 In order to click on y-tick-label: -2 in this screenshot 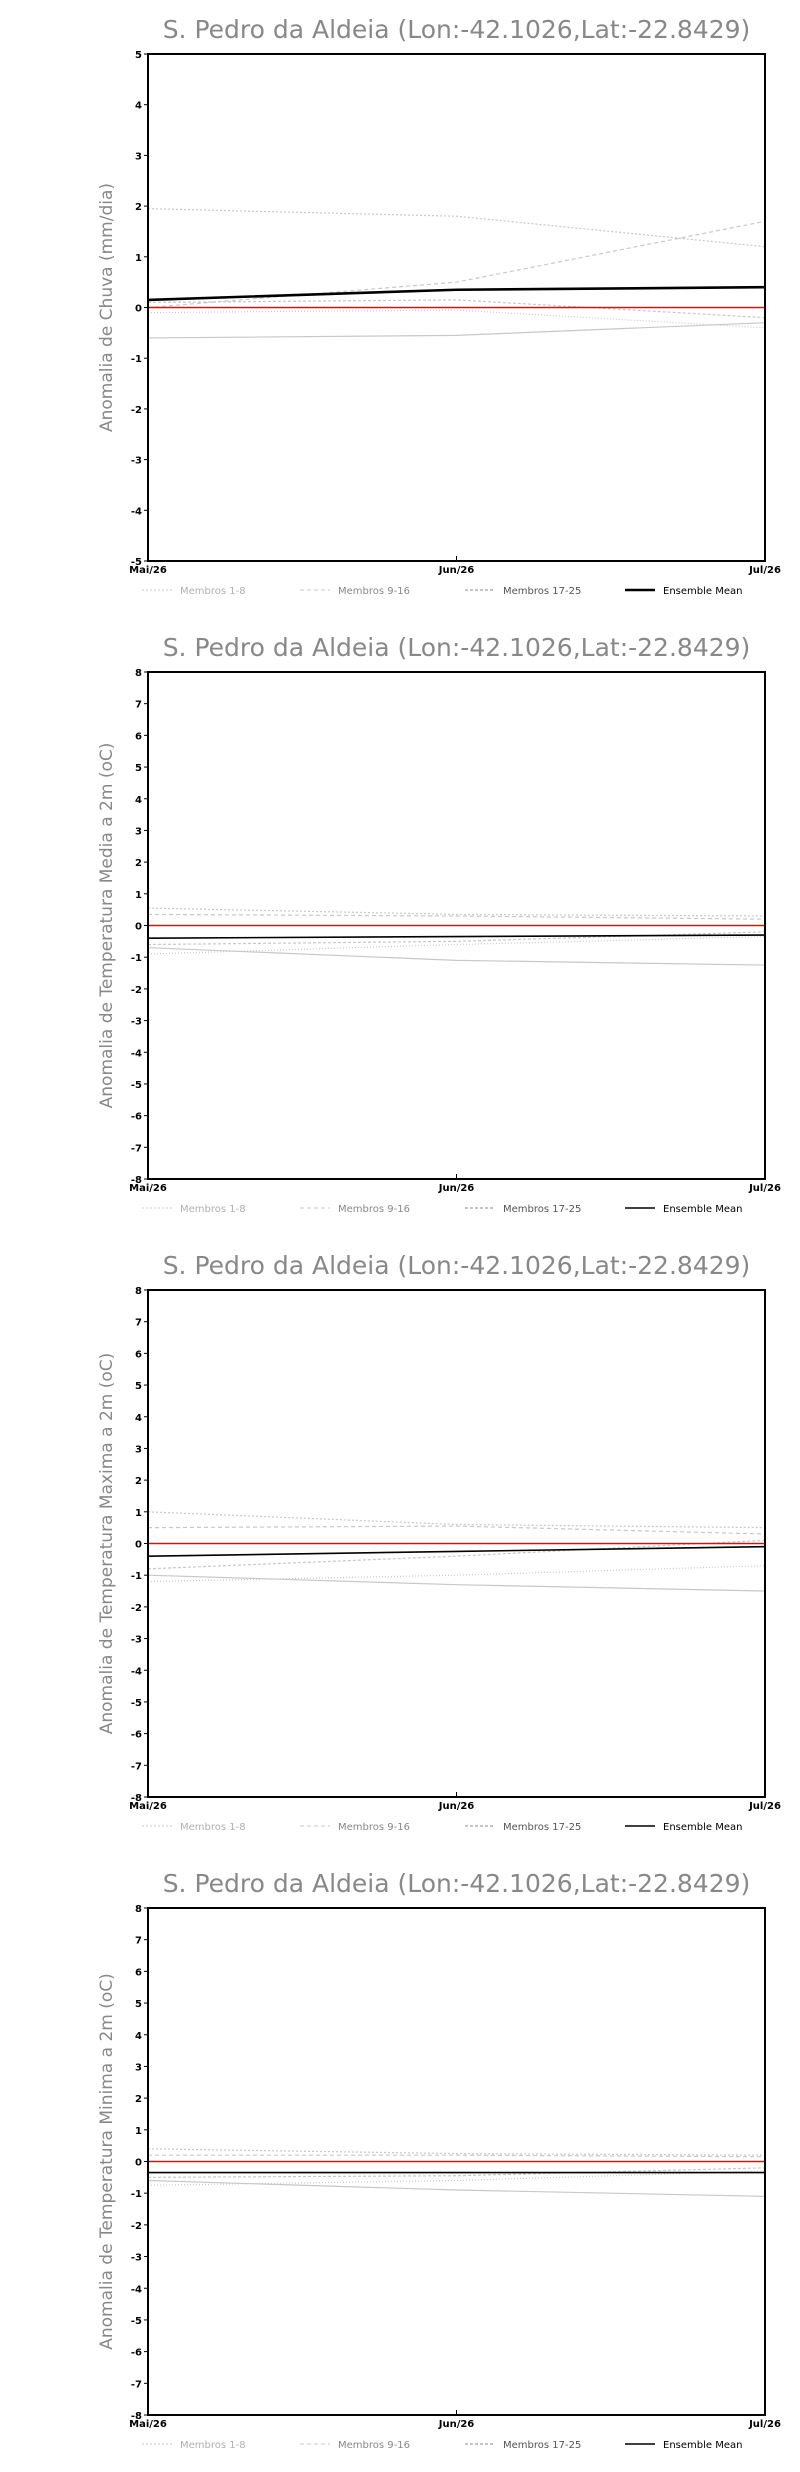, I will do `click(136, 2226)`.